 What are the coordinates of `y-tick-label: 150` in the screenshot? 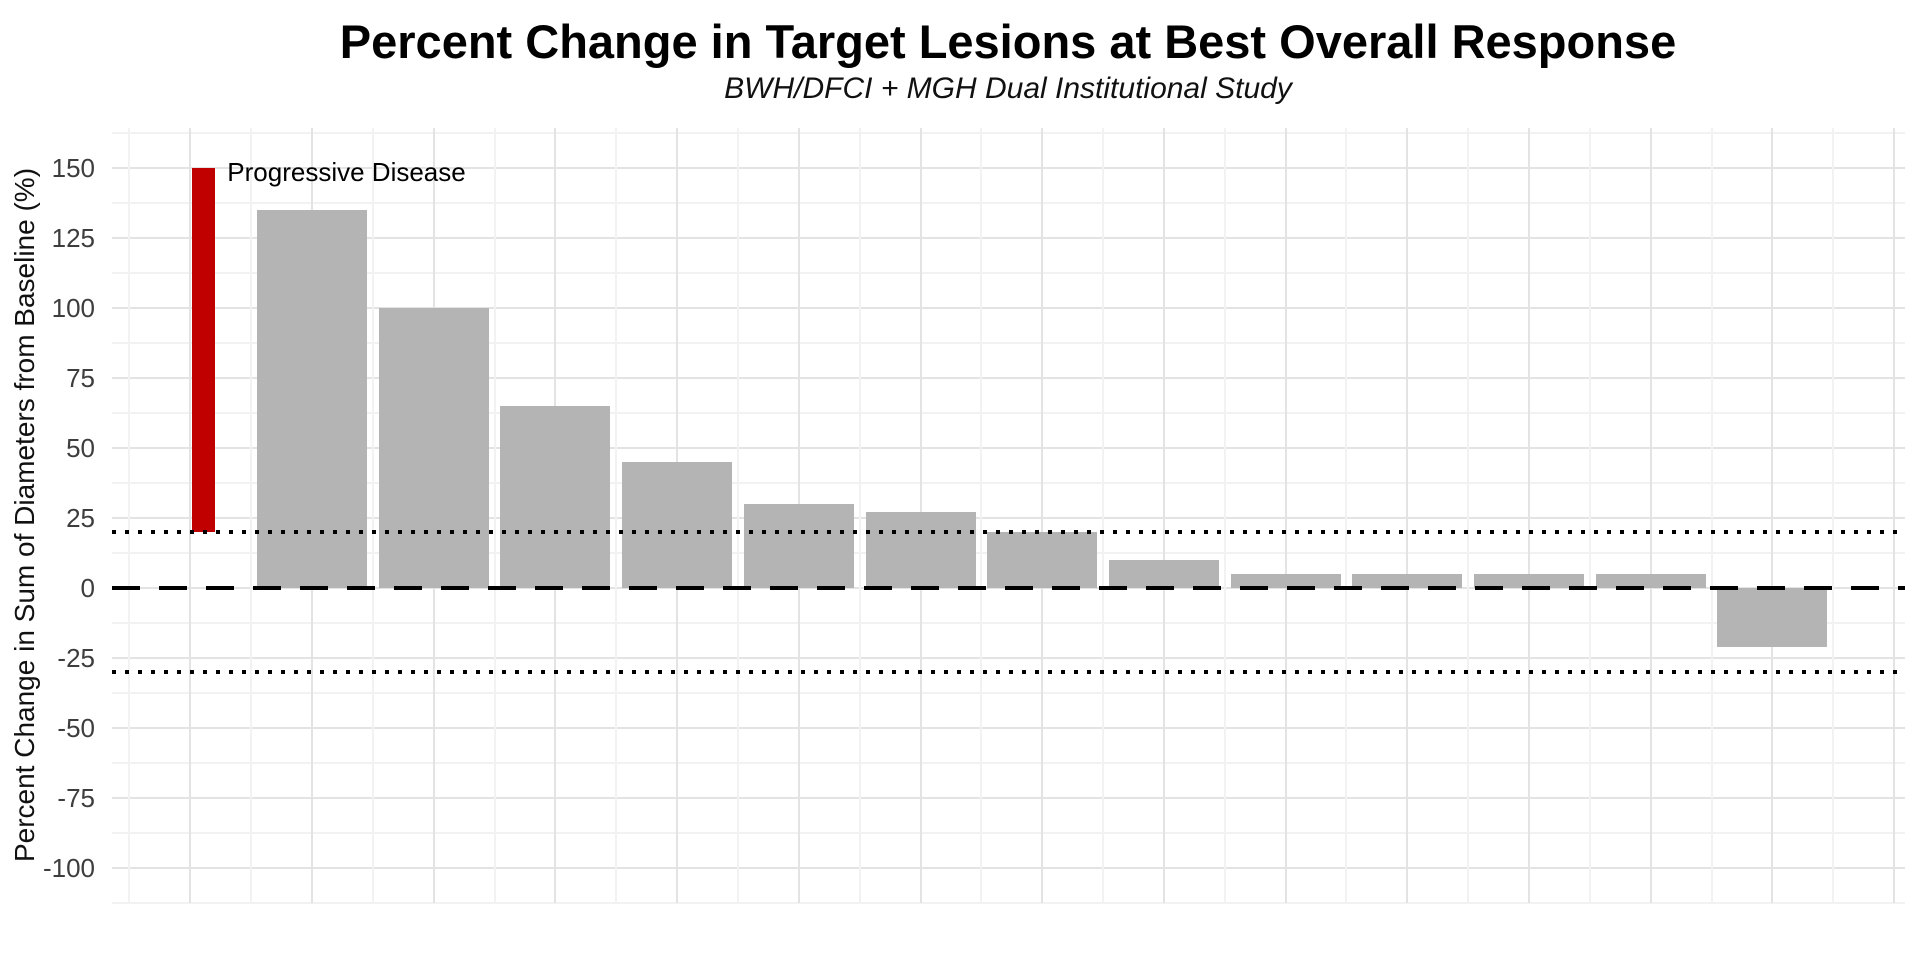 It's located at (73, 168).